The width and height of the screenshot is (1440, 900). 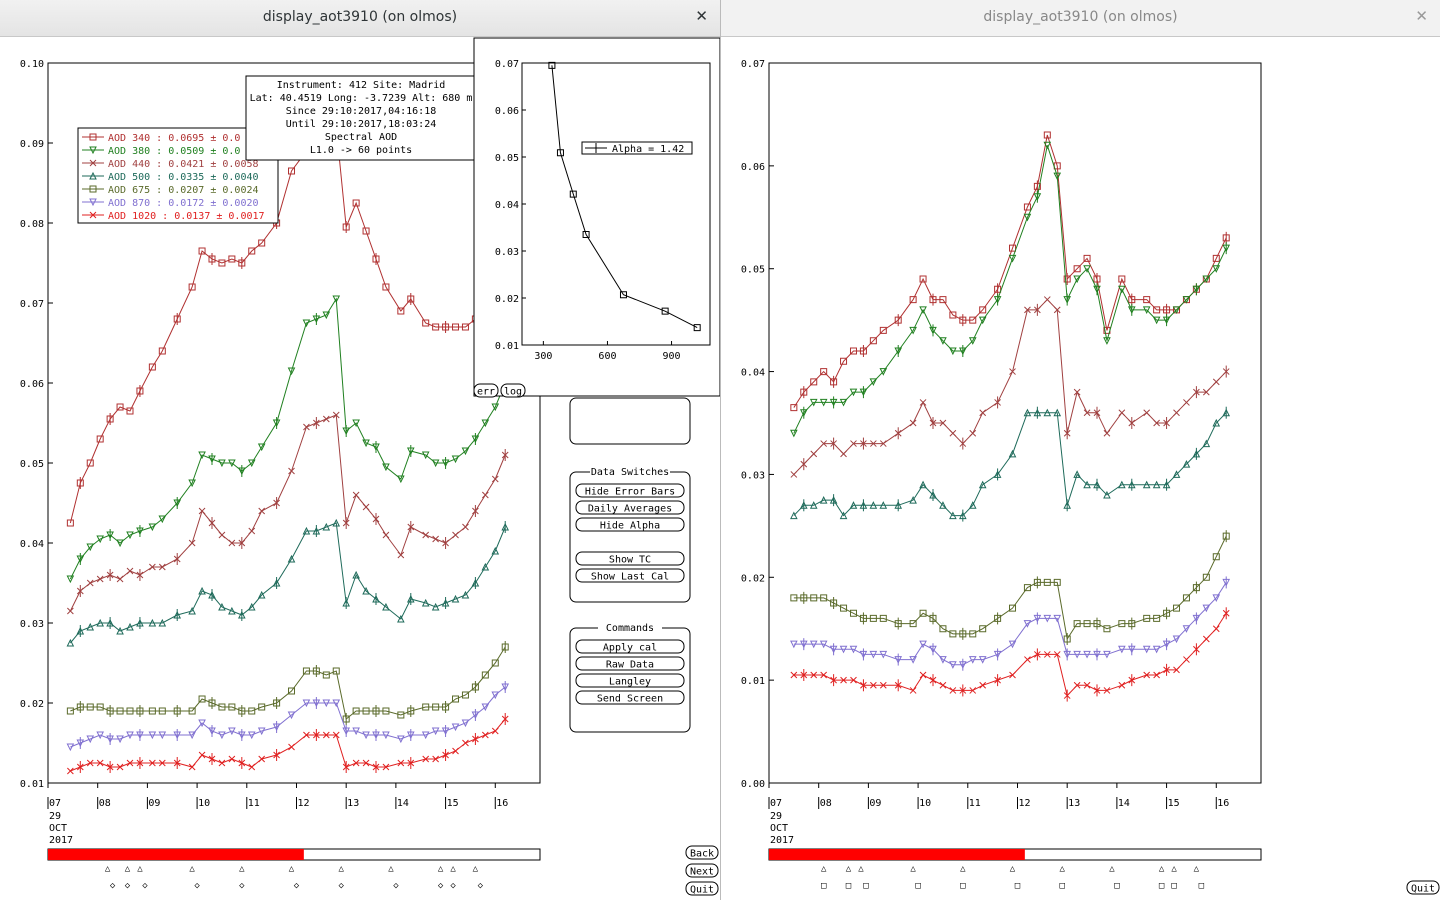 I want to click on command-button-label: Raw Data, so click(x=630, y=665).